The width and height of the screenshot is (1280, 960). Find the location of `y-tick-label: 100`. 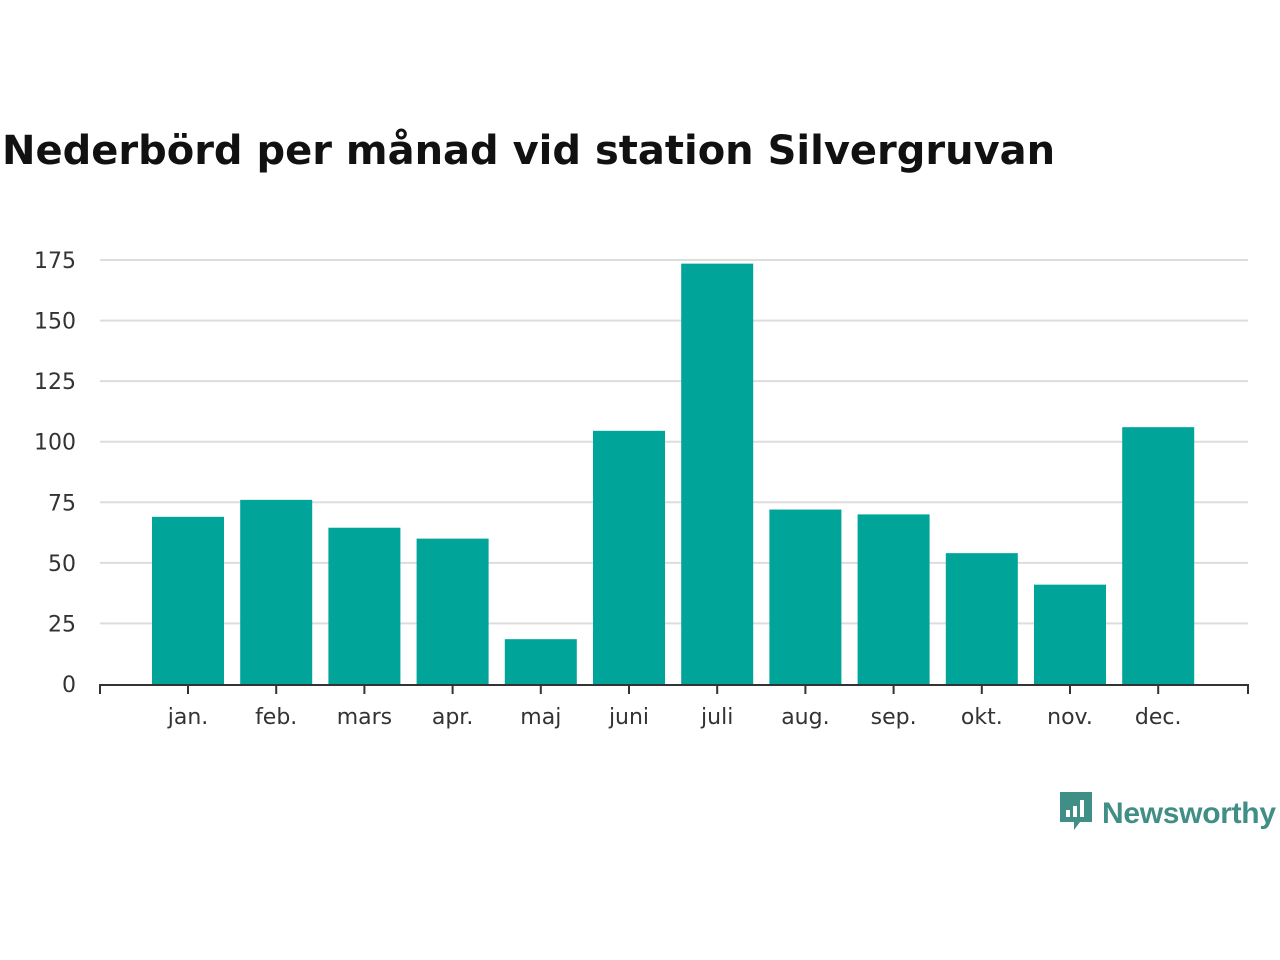

y-tick-label: 100 is located at coordinates (55, 443).